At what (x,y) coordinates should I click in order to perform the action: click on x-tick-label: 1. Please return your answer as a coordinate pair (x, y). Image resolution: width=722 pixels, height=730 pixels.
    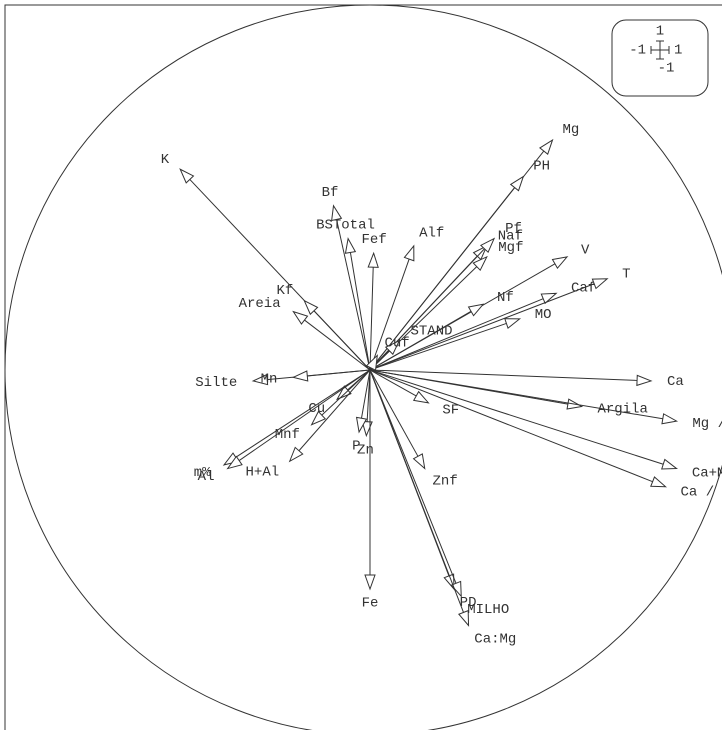
    Looking at the image, I should click on (678, 51).